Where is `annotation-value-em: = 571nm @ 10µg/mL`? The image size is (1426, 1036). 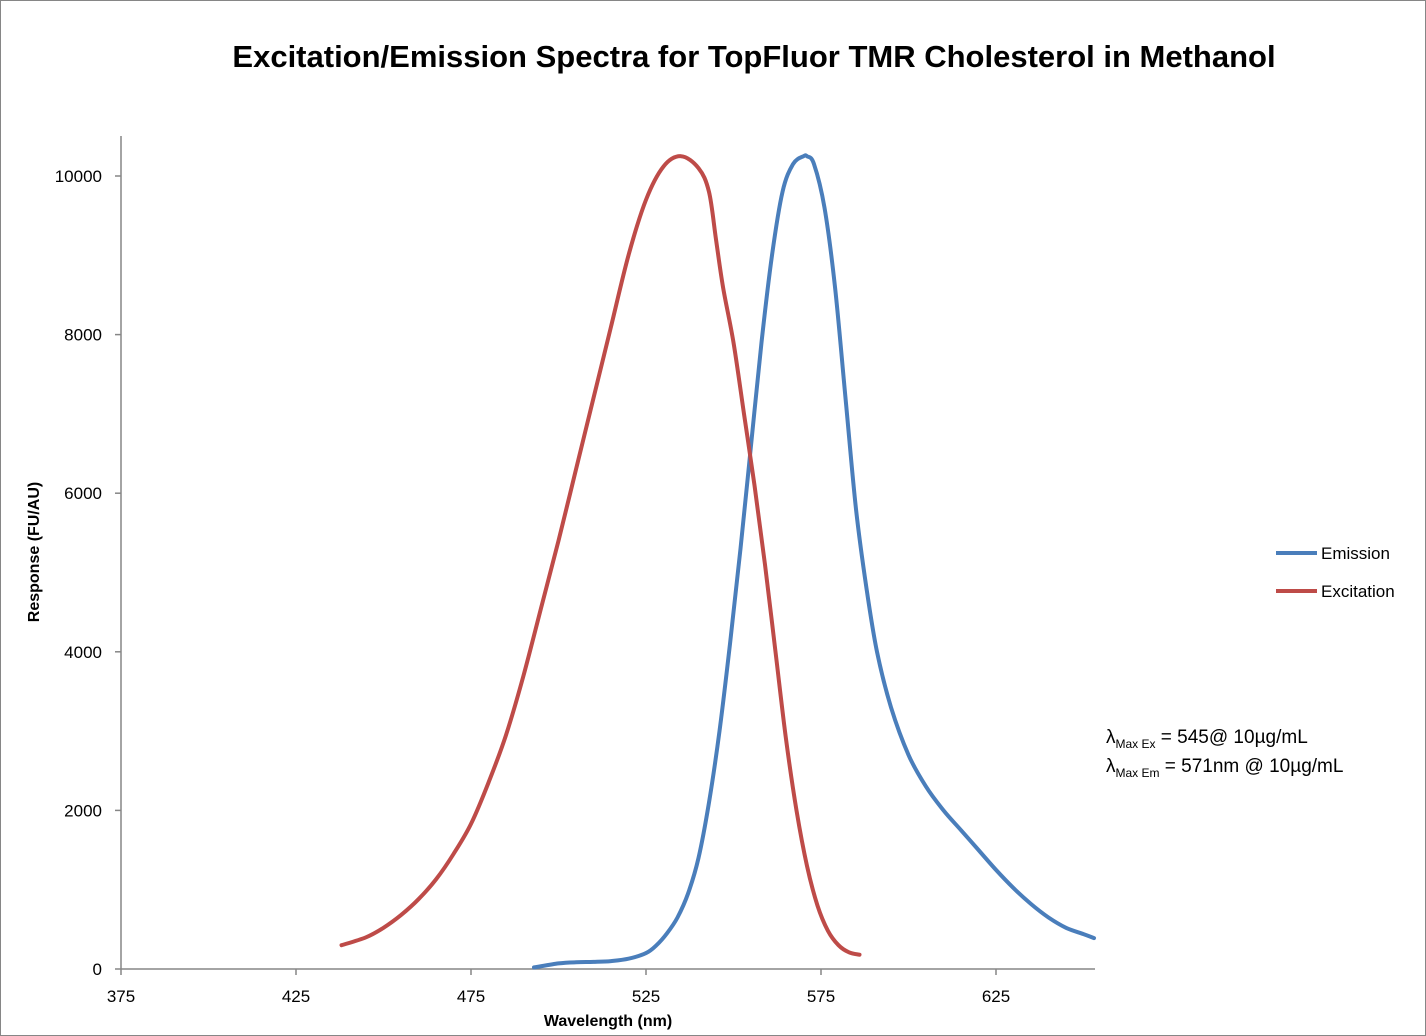 annotation-value-em: = 571nm @ 10µg/mL is located at coordinates (1251, 766).